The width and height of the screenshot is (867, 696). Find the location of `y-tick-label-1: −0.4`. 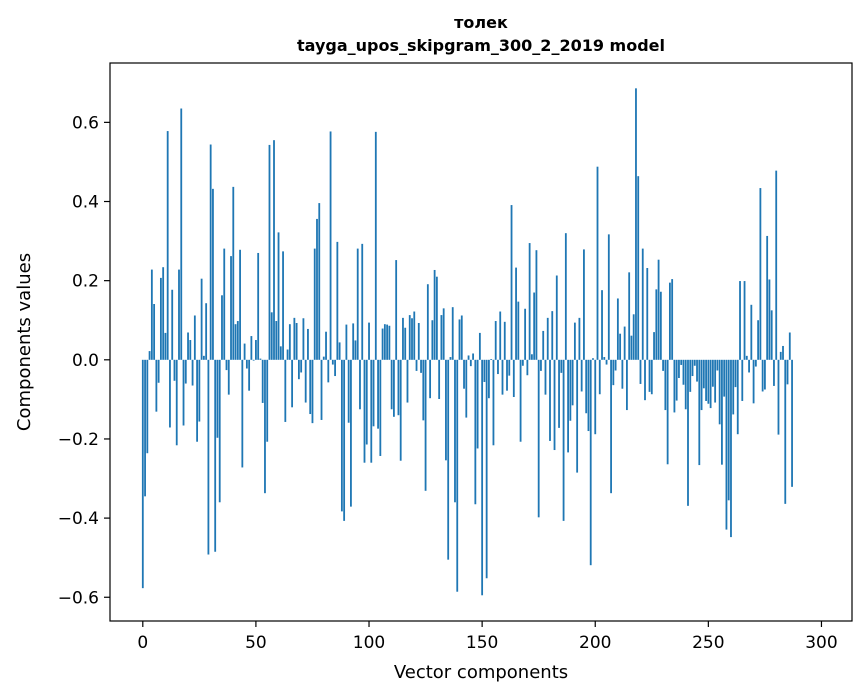

y-tick-label-1: −0.4 is located at coordinates (78, 519).